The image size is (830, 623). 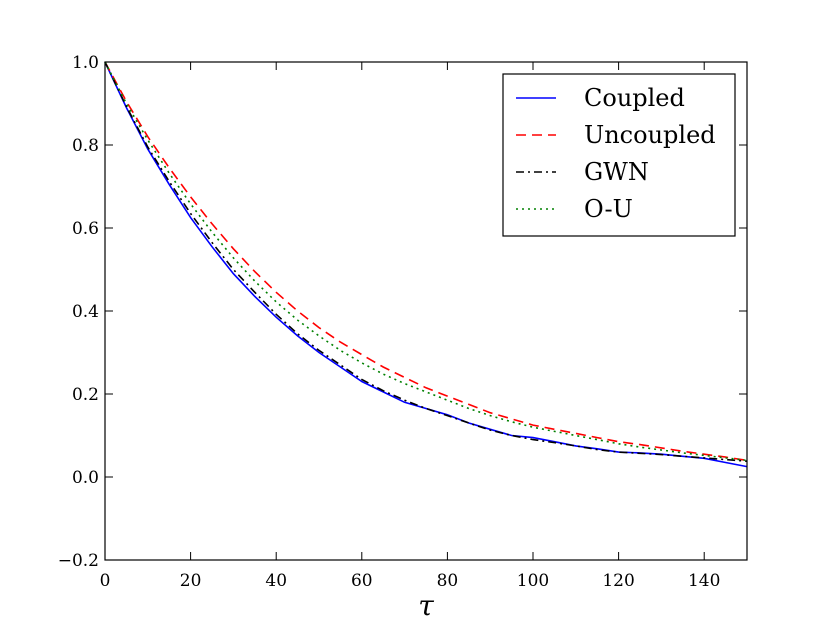 I want to click on x-tick-label: 80, so click(x=448, y=581).